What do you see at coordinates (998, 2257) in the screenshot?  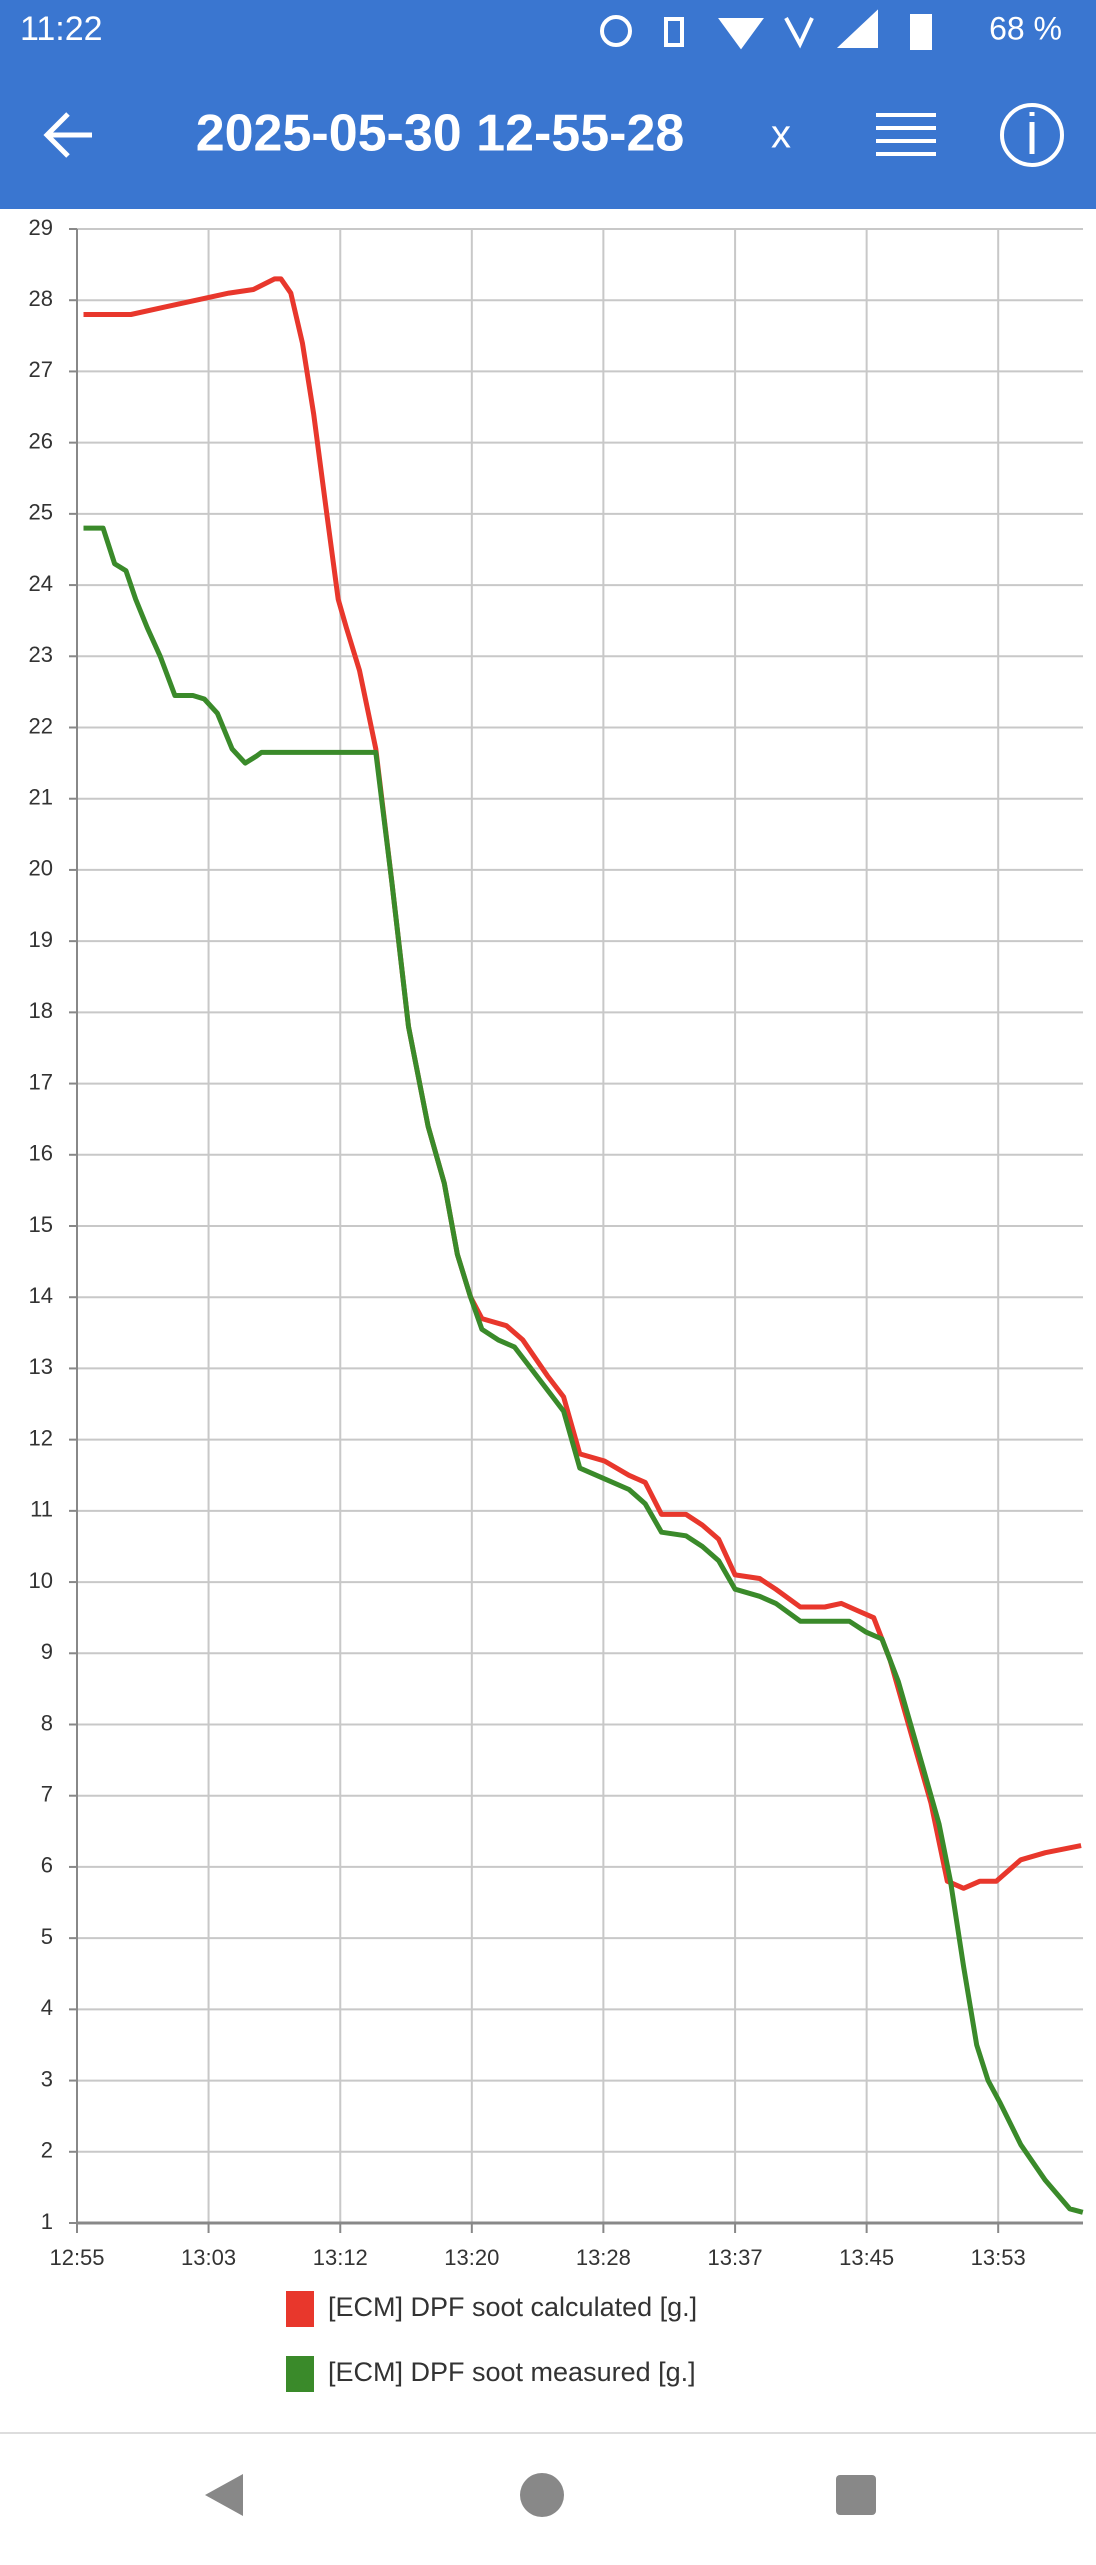 I see `x-tick-label: 13:53` at bounding box center [998, 2257].